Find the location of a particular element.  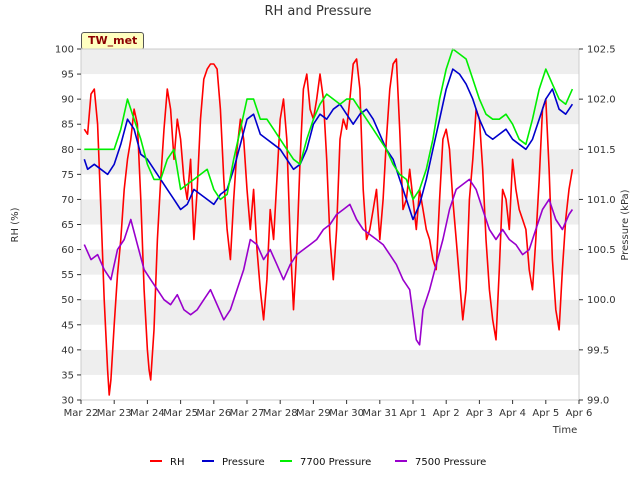

legend-label-7700-pressure: 7700 Pressure is located at coordinates (335, 462).